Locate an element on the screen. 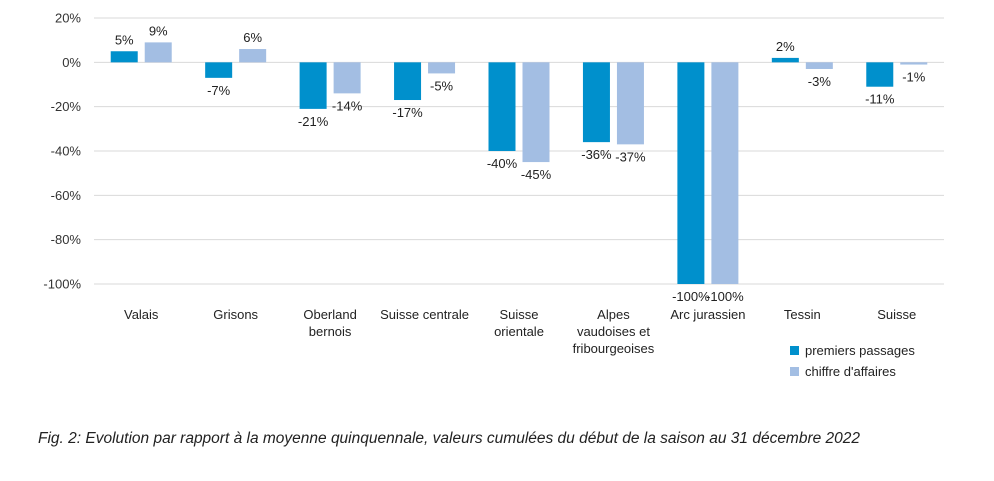 The height and width of the screenshot is (481, 994). y-tick-label: -80% is located at coordinates (66, 239).